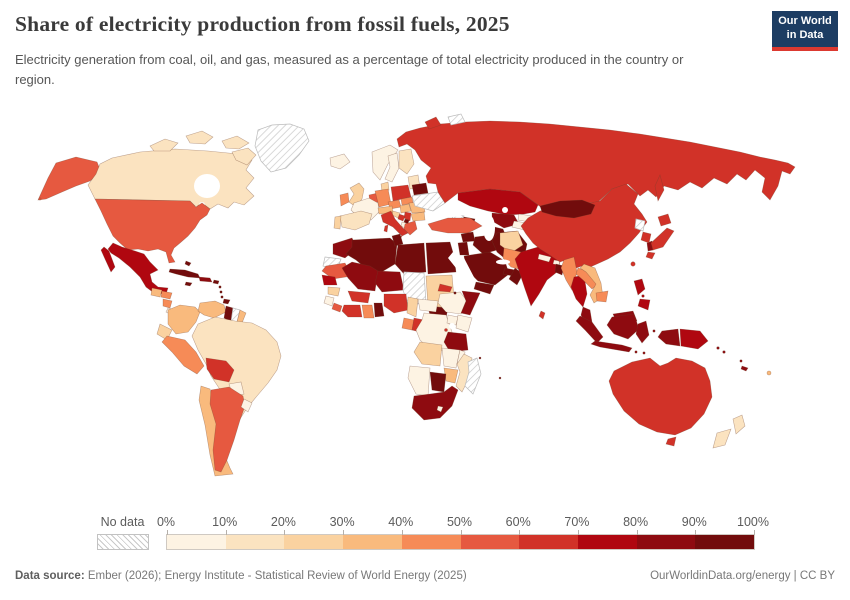 The height and width of the screenshot is (600, 850). Describe the element at coordinates (184, 273) in the screenshot. I see `country-cuba` at that location.